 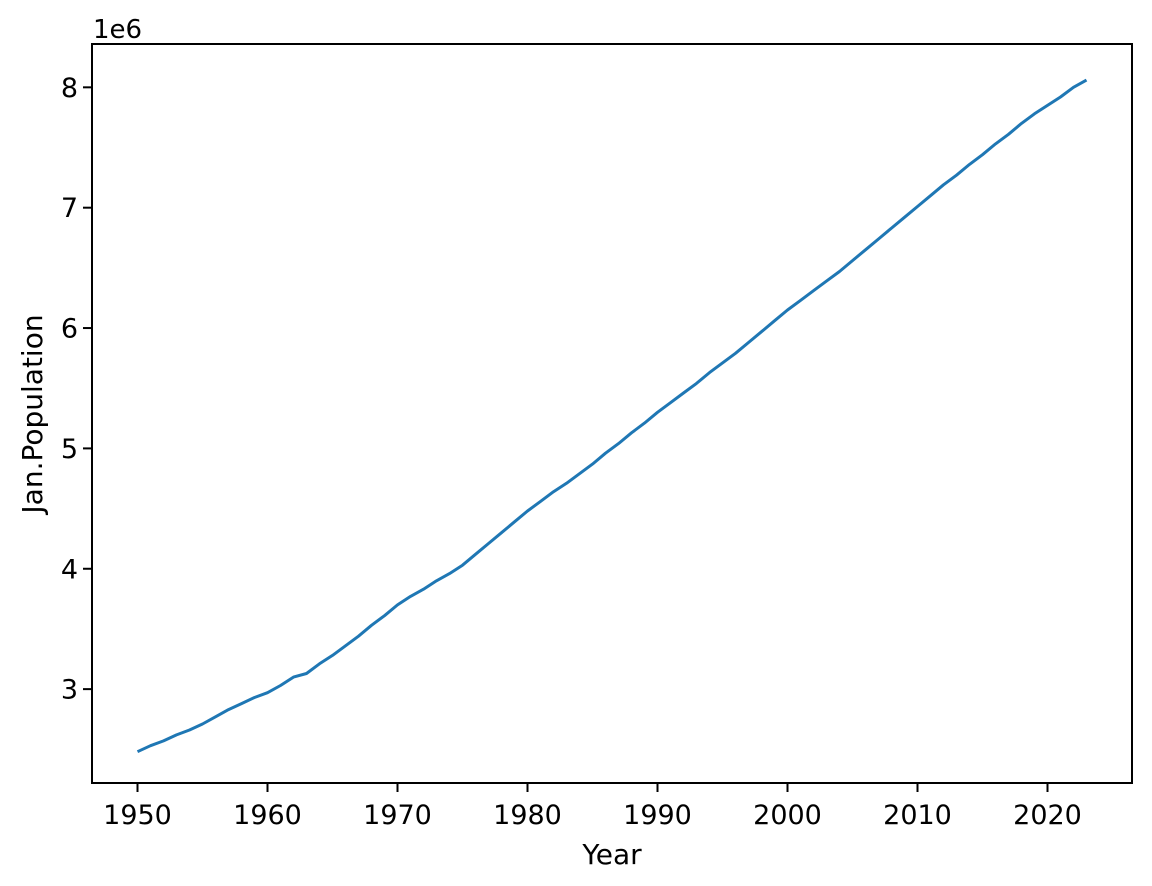 I want to click on y-tick-label: 5, so click(x=69, y=449).